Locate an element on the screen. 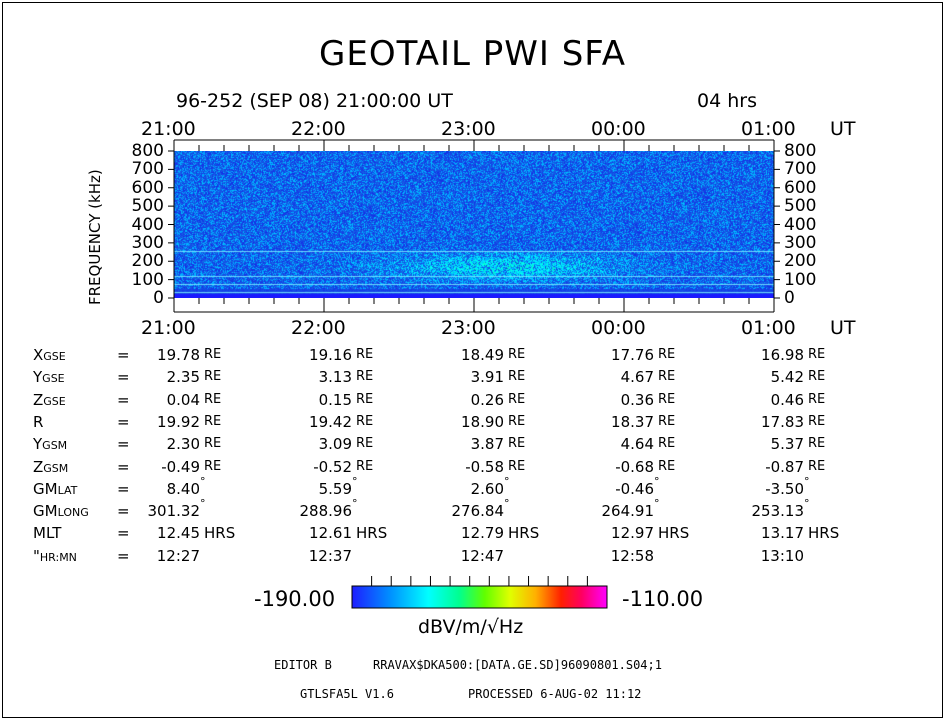 The image size is (945, 720). ephemeris-value: 17.83 is located at coordinates (782, 421).